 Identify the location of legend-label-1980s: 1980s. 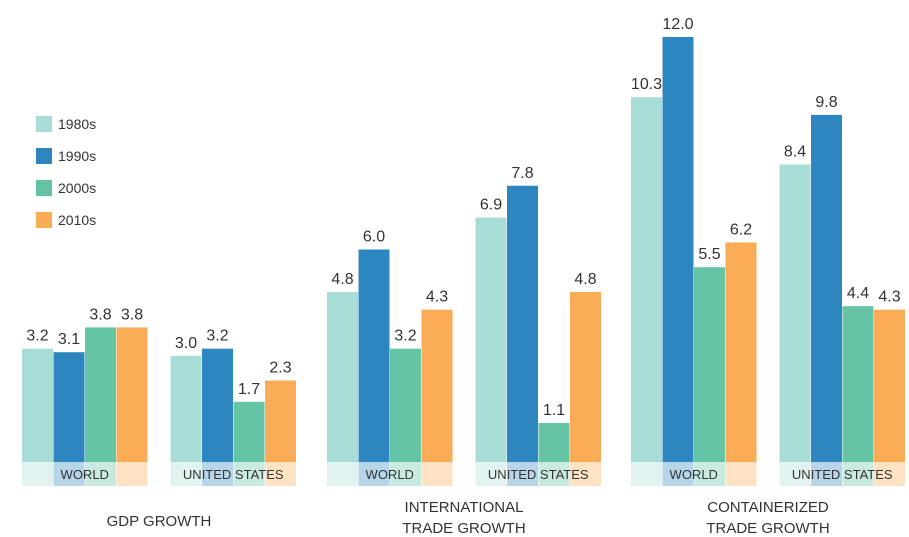
(77, 124).